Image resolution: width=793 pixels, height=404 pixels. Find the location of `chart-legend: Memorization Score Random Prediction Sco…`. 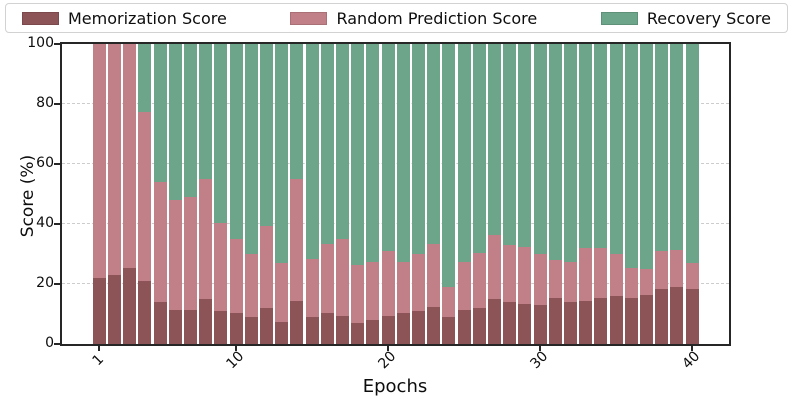

chart-legend: Memorization Score Random Prediction Sco… is located at coordinates (396, 18).